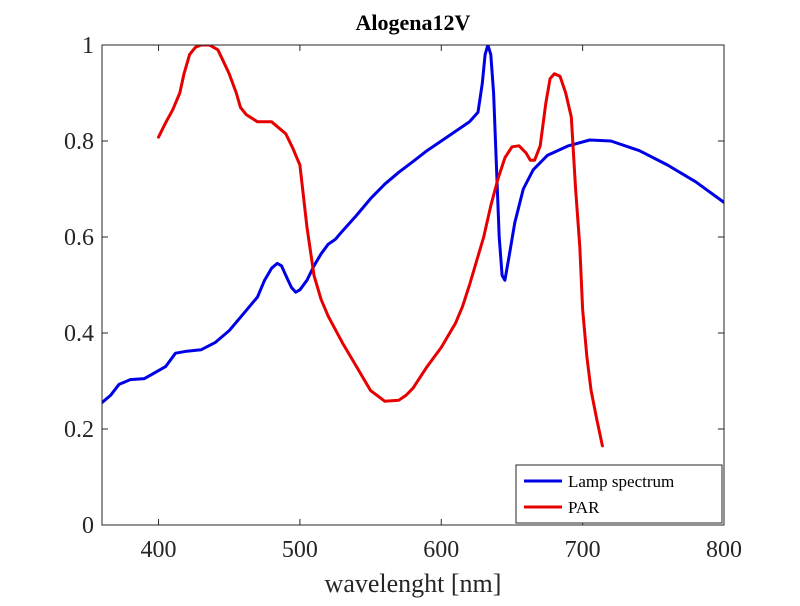 This screenshot has height=606, width=800. I want to click on legend-label-2: PAR, so click(584, 507).